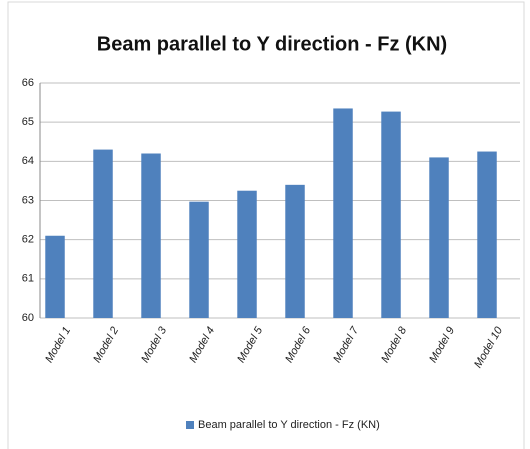 This screenshot has height=449, width=530. I want to click on y-tick-label: 64, so click(28, 161).